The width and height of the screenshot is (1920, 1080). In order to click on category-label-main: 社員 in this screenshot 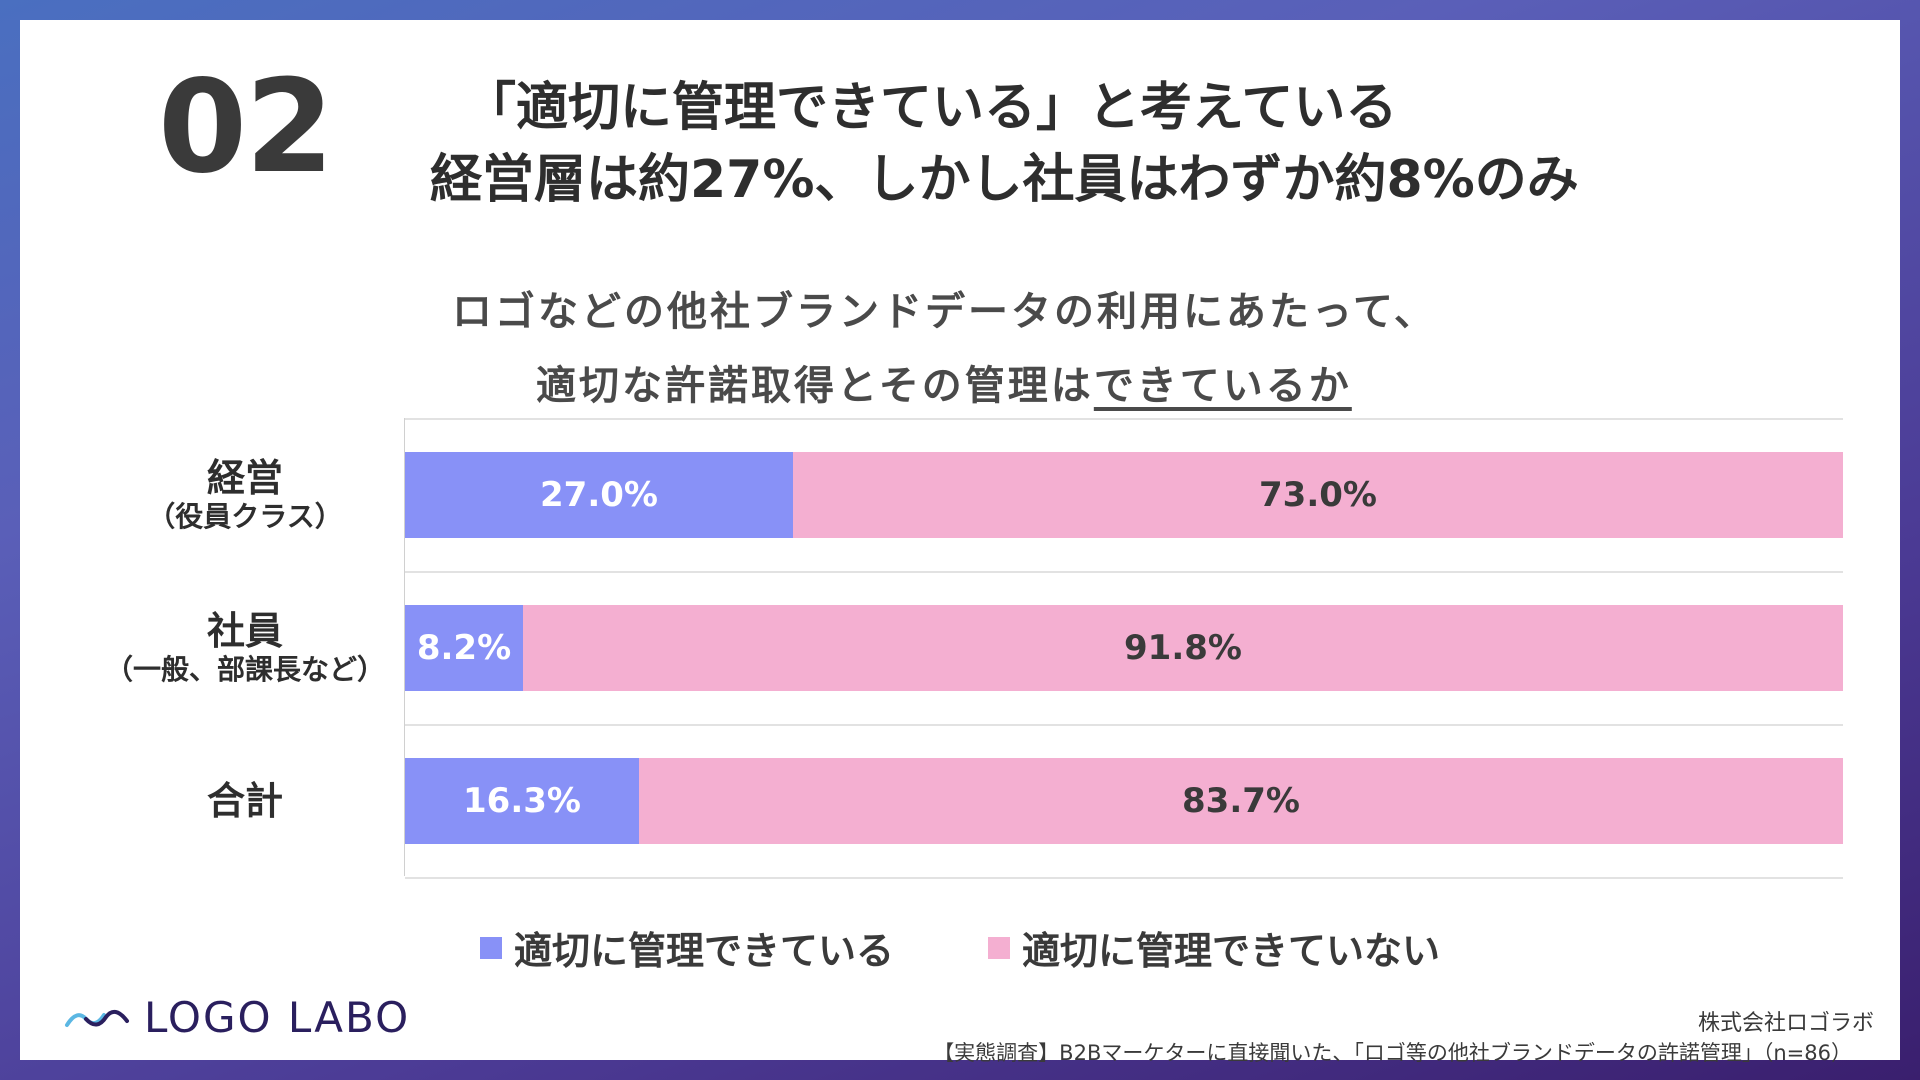, I will do `click(244, 631)`.